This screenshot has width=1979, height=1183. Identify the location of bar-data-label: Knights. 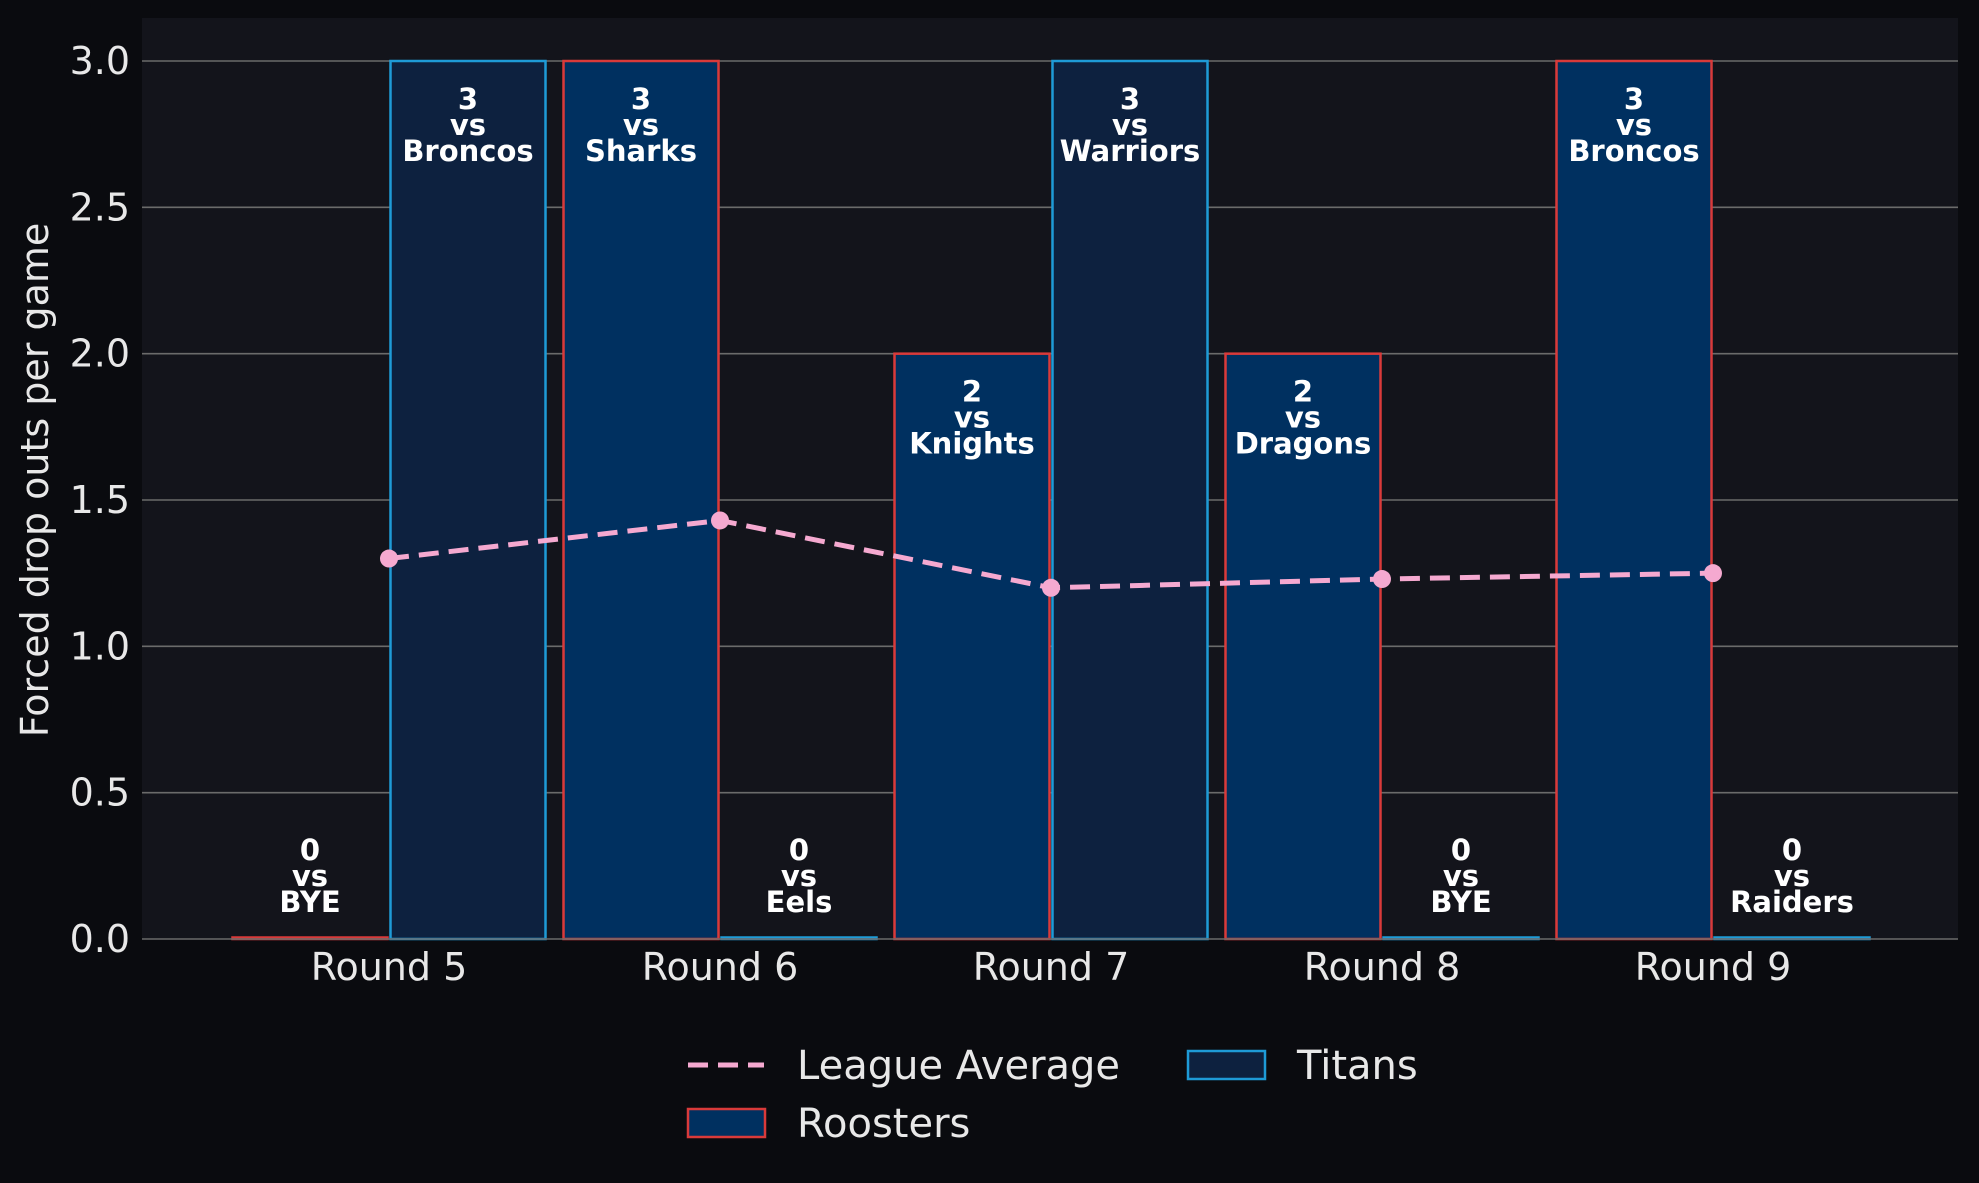
(972, 444).